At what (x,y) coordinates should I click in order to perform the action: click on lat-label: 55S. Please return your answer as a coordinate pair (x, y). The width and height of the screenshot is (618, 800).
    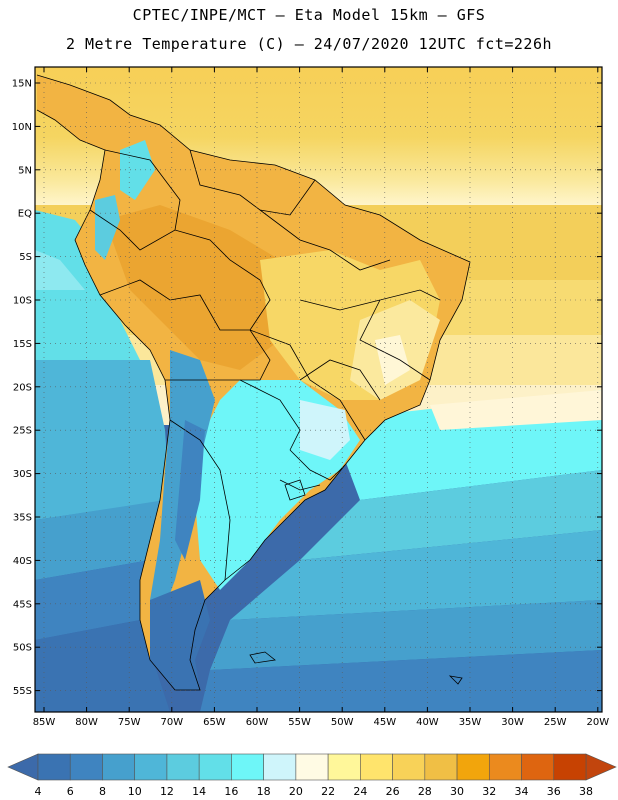
    Looking at the image, I should click on (22, 691).